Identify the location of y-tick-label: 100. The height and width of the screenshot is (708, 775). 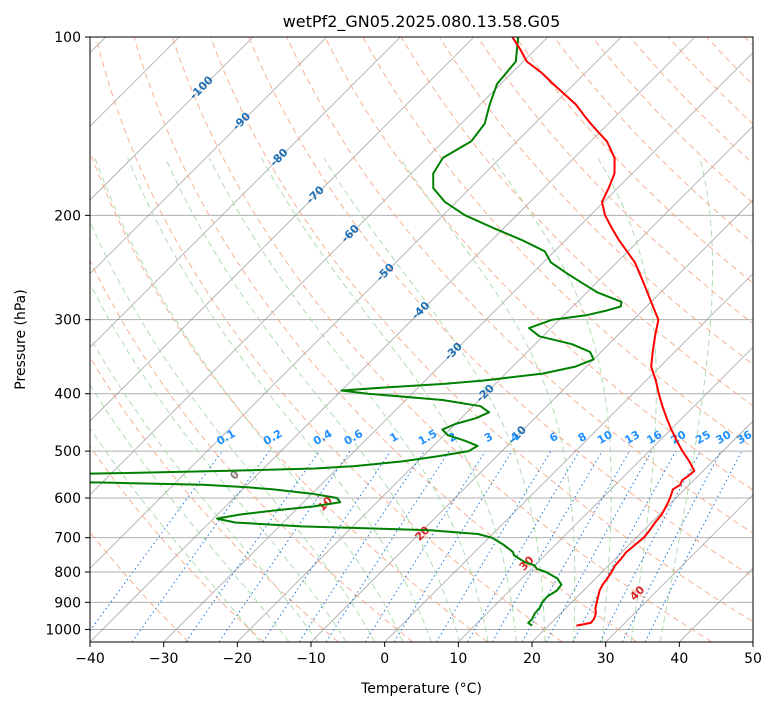
(67, 38).